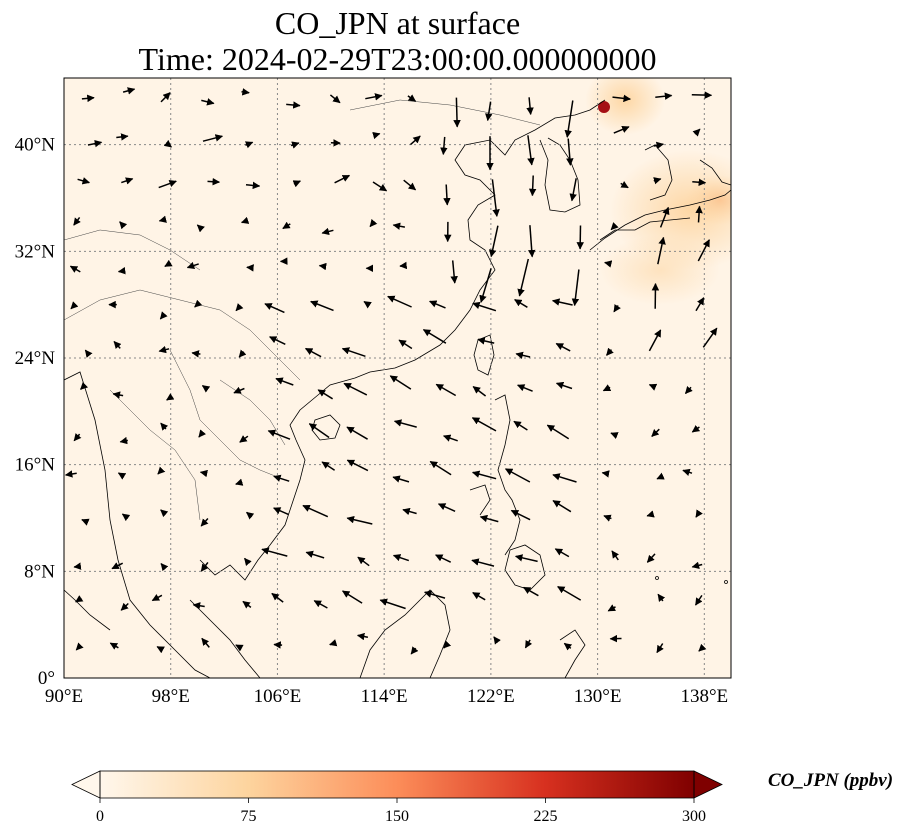 This screenshot has height=836, width=915. What do you see at coordinates (397, 23) in the screenshot?
I see `map-title: CO_JPN at surface` at bounding box center [397, 23].